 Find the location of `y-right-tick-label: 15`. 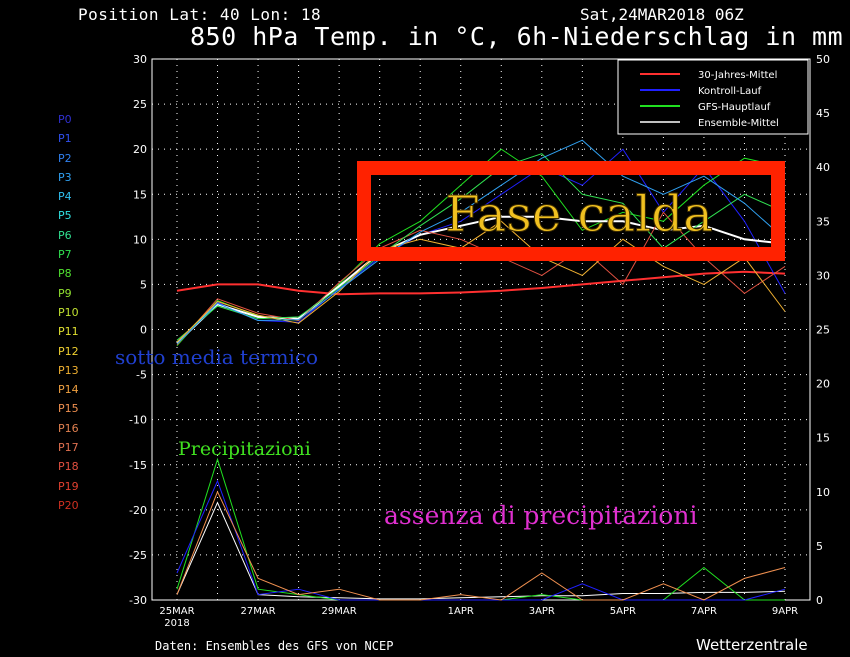

y-right-tick-label: 15 is located at coordinates (823, 438).